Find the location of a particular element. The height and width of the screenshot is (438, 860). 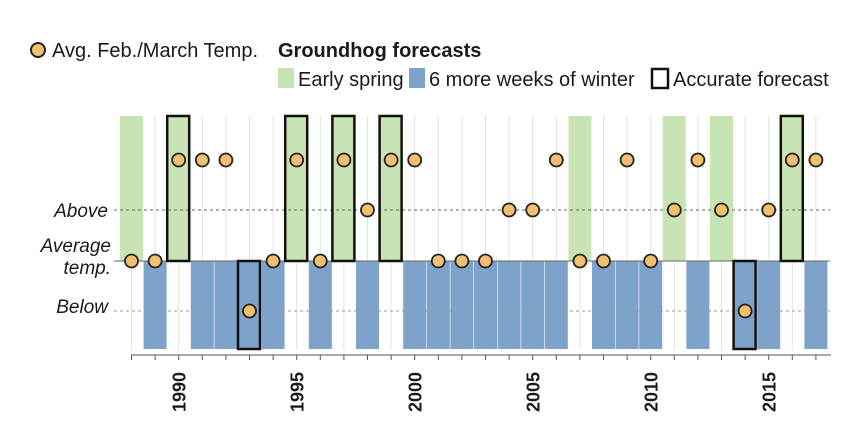

legend-accurate-swatch is located at coordinates (660, 78).